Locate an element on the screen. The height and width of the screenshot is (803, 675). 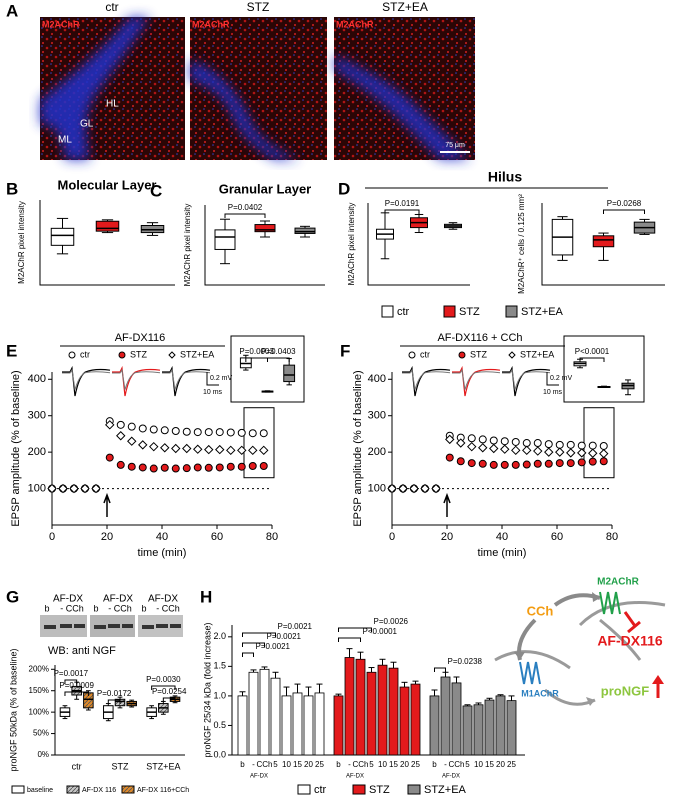
panel-label: C is located at coordinates (156, 190).